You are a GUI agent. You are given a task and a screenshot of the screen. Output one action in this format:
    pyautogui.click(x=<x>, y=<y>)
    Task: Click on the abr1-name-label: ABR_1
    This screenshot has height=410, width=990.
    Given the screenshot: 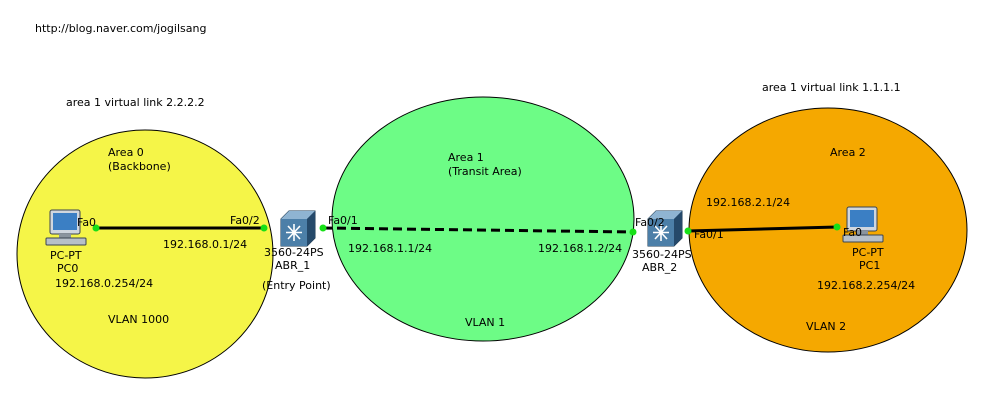 What is the action you would take?
    pyautogui.click(x=292, y=265)
    